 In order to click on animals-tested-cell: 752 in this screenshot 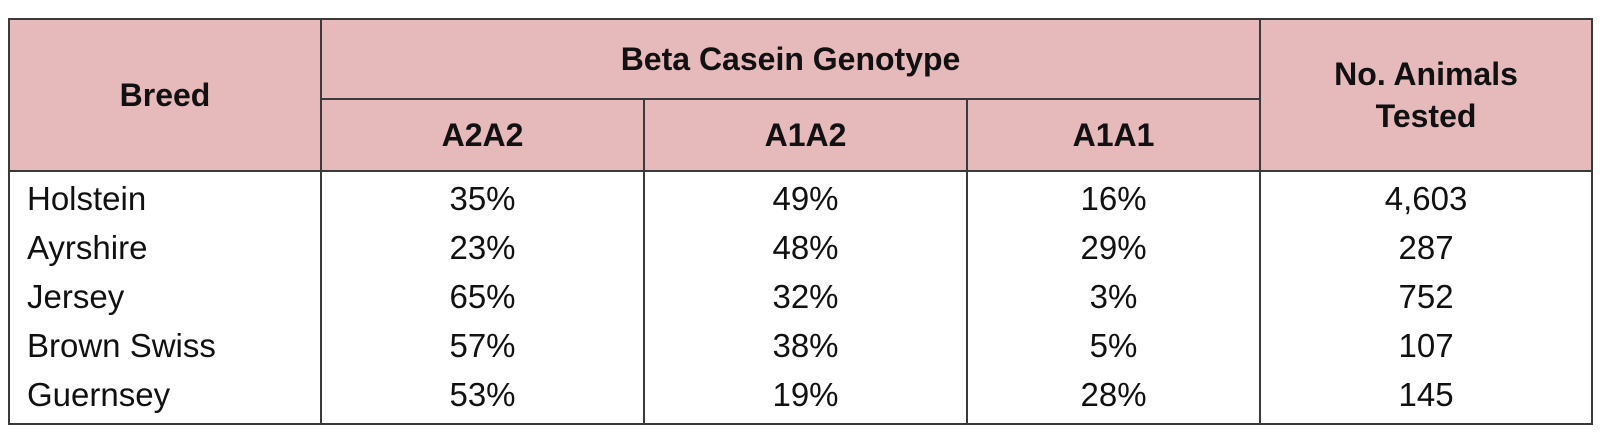, I will do `click(1426, 296)`.